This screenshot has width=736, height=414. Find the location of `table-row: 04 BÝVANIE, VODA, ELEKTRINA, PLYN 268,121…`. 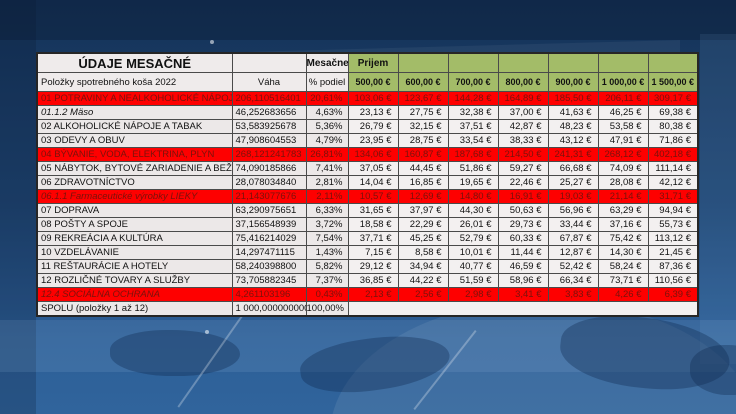

table-row: 04 BÝVANIE, VODA, ELEKTRINA, PLYN 268,121… is located at coordinates (367, 154).